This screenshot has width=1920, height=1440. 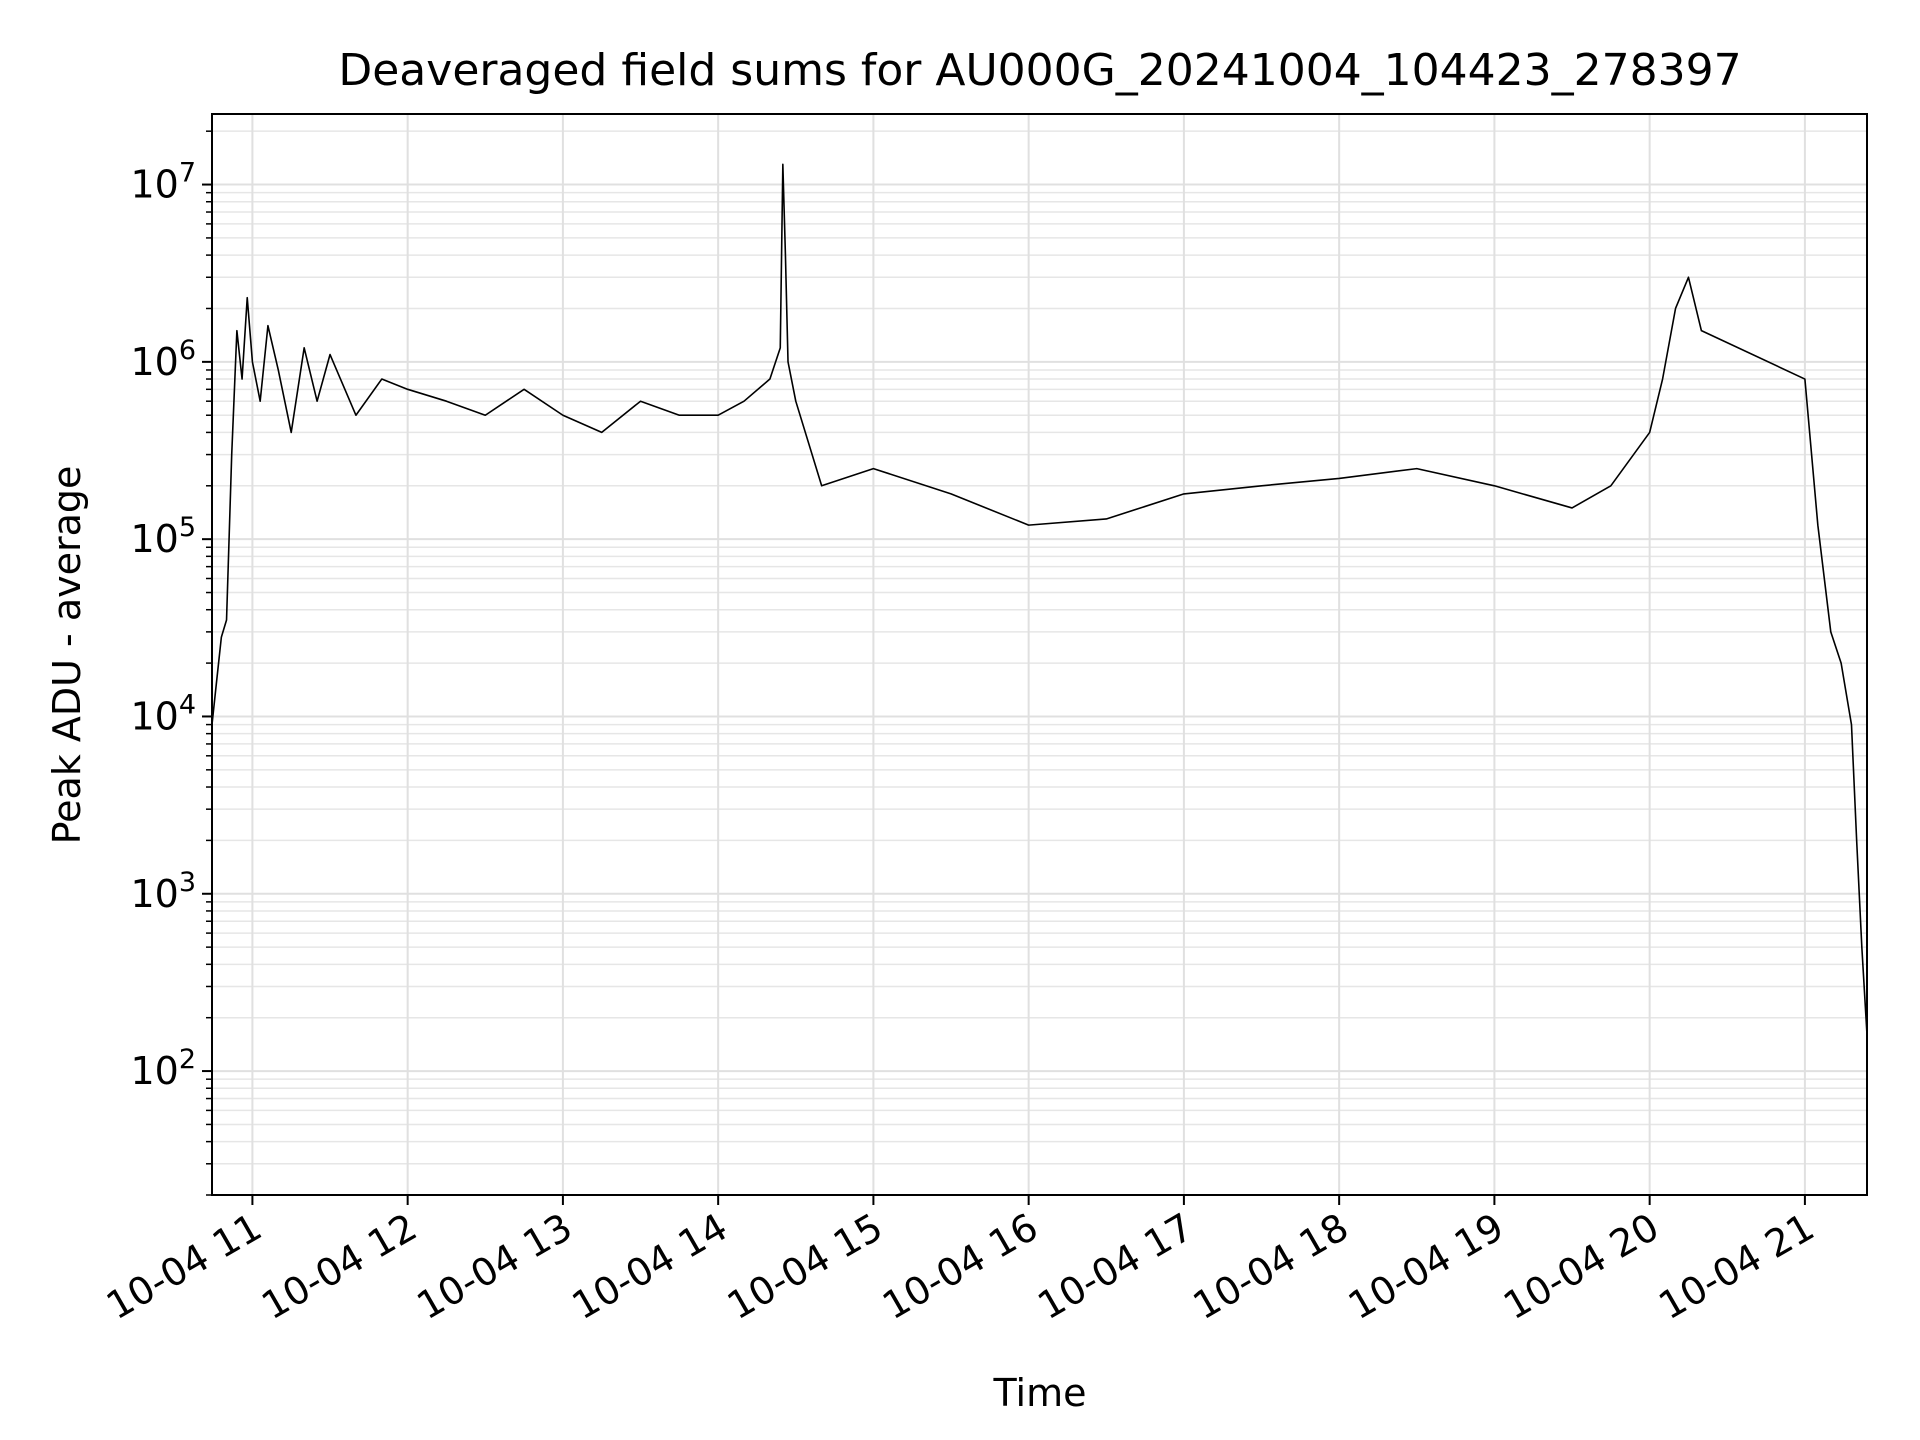 I want to click on y-axis-label: Peak ADU - average, so click(x=67, y=655).